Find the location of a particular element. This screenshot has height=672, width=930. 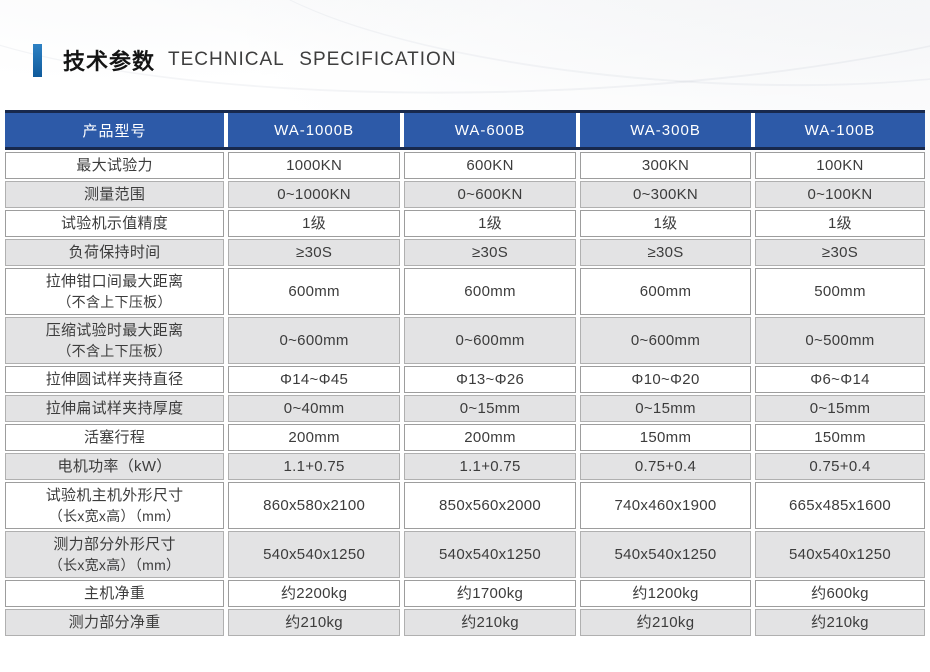

row-label: 主机净重 is located at coordinates (115, 593).